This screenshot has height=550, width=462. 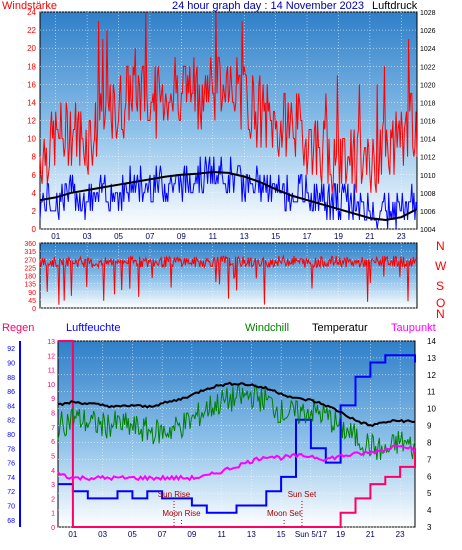 What do you see at coordinates (11, 435) in the screenshot?
I see `humidity-tick-label: 80` at bounding box center [11, 435].